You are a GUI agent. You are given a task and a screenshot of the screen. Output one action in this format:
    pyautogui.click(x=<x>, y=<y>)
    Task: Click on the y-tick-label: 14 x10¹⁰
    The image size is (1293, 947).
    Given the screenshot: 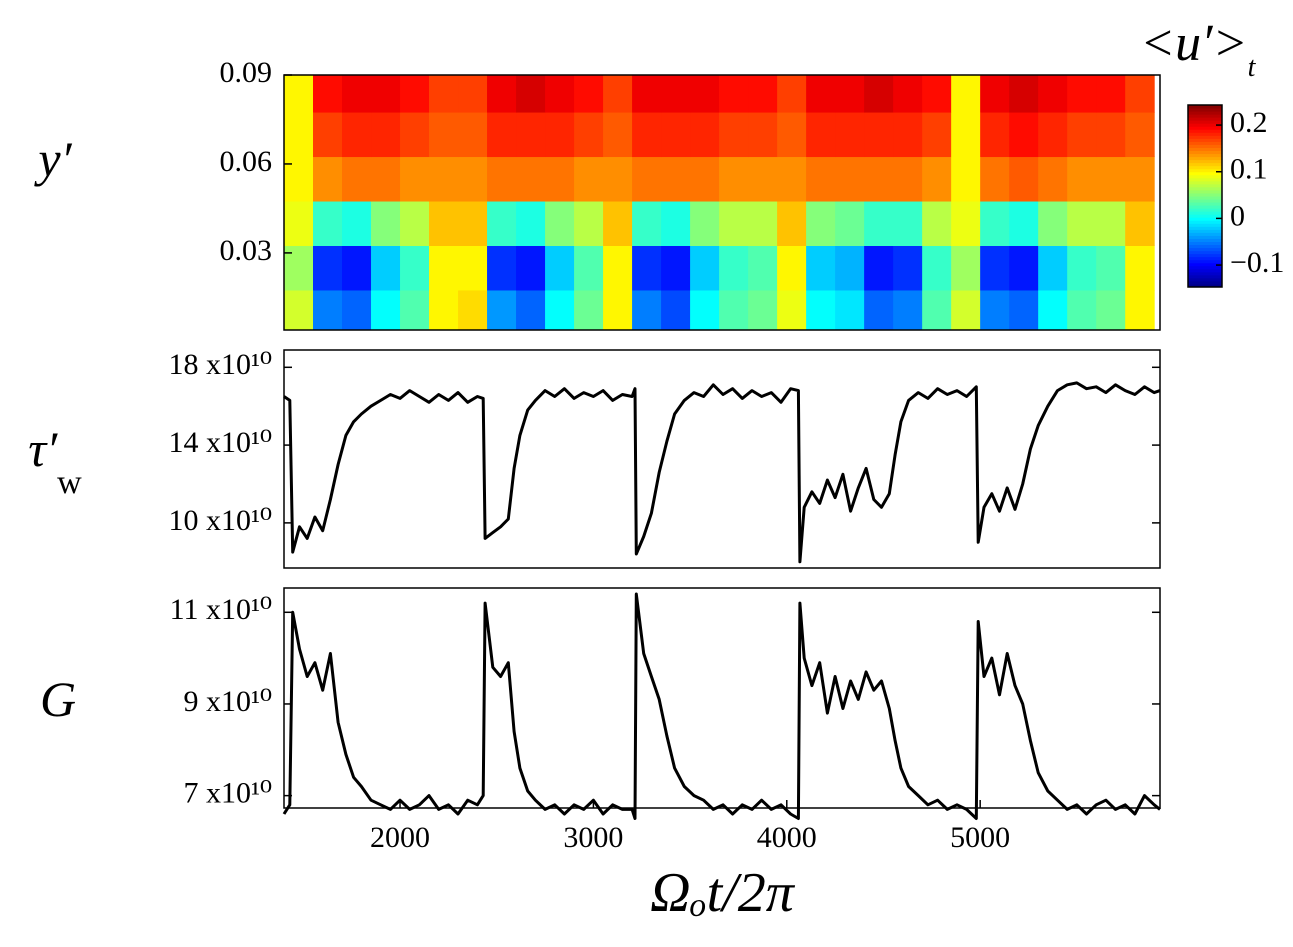 What is the action you would take?
    pyautogui.click(x=220, y=442)
    